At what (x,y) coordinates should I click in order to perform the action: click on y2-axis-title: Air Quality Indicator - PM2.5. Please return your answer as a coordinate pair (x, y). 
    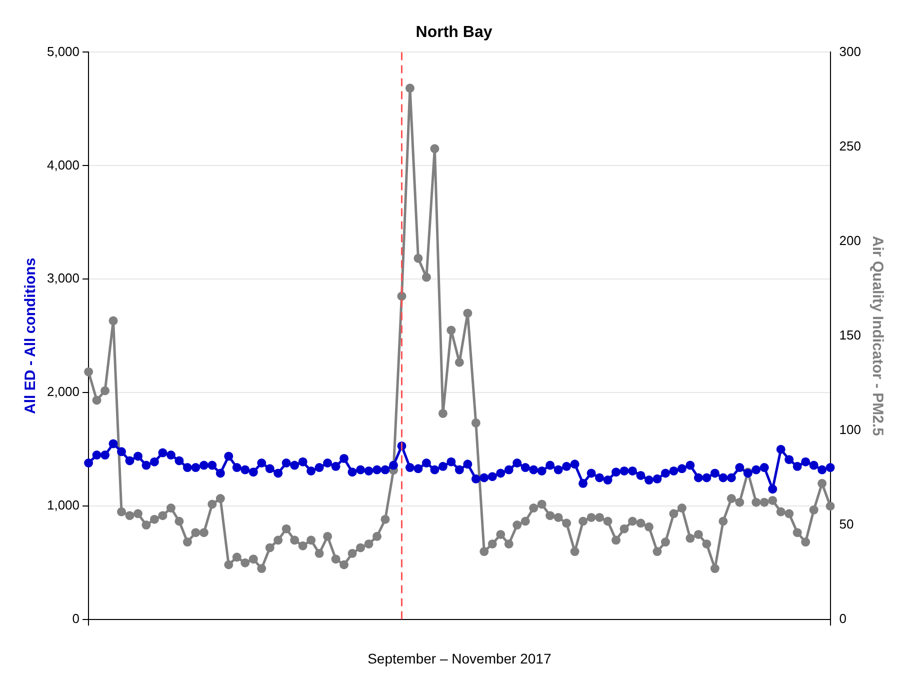
    Looking at the image, I should click on (877, 336).